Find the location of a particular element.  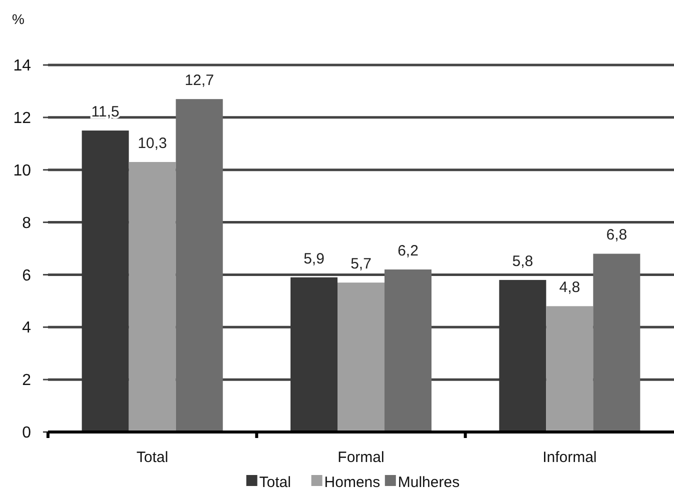

y-axis-title: % is located at coordinates (18, 19).